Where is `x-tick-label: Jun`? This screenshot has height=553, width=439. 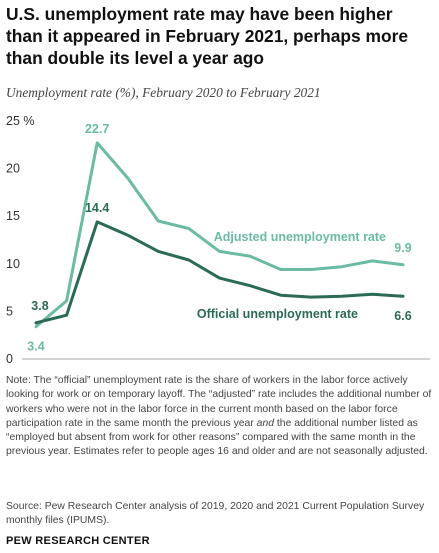 x-tick-label: Jun is located at coordinates (158, 369).